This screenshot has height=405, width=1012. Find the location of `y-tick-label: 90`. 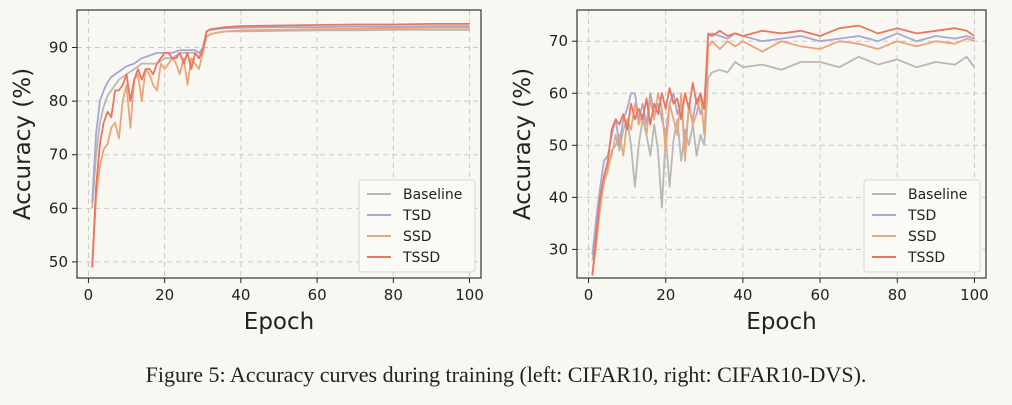

y-tick-label: 90 is located at coordinates (58, 48).